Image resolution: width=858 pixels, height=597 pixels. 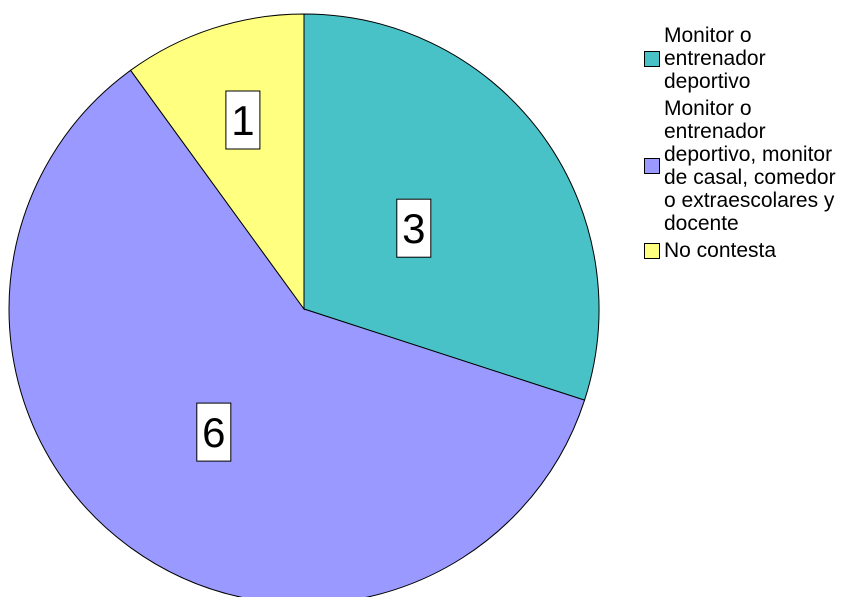 I want to click on legend-swatch-lavender, so click(x=652, y=166).